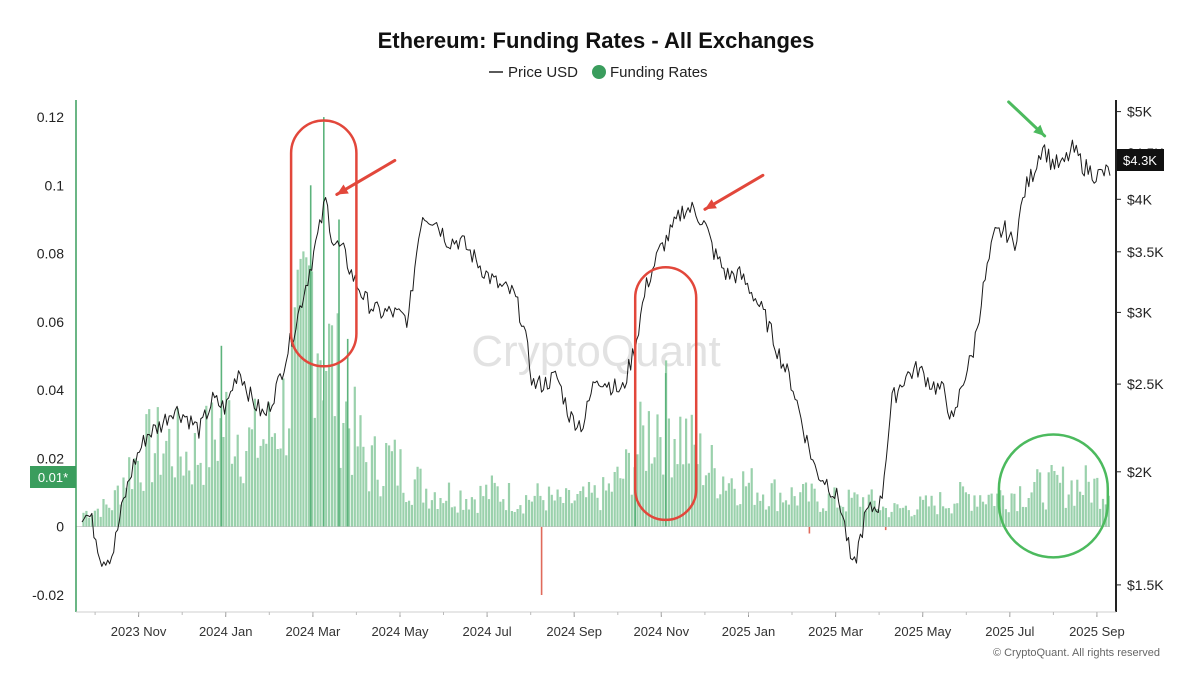  Describe the element at coordinates (543, 72) in the screenshot. I see `legend-price-label: Price USD` at that location.